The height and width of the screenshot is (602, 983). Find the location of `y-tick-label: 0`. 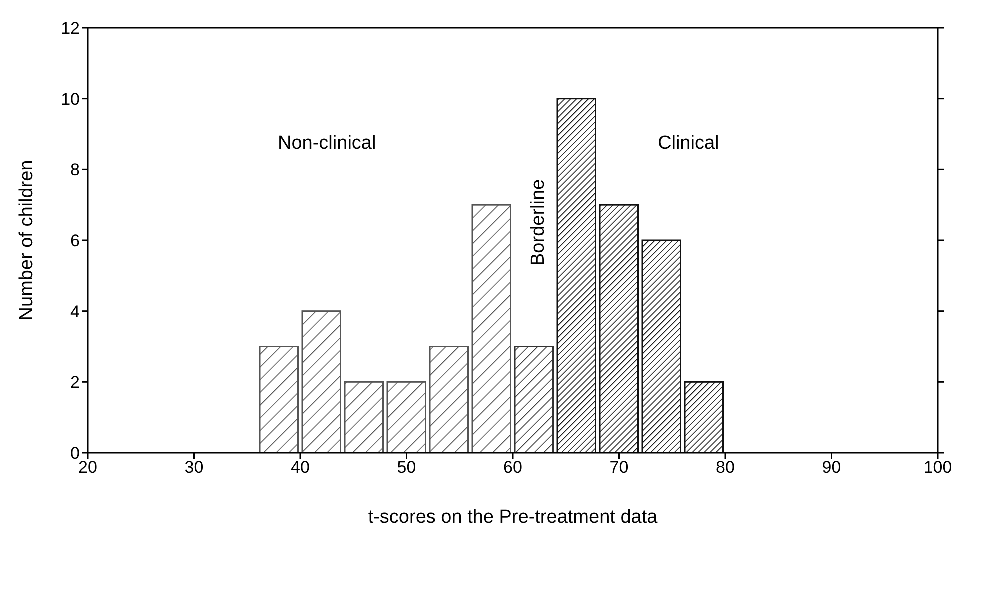

y-tick-label: 0 is located at coordinates (75, 454).